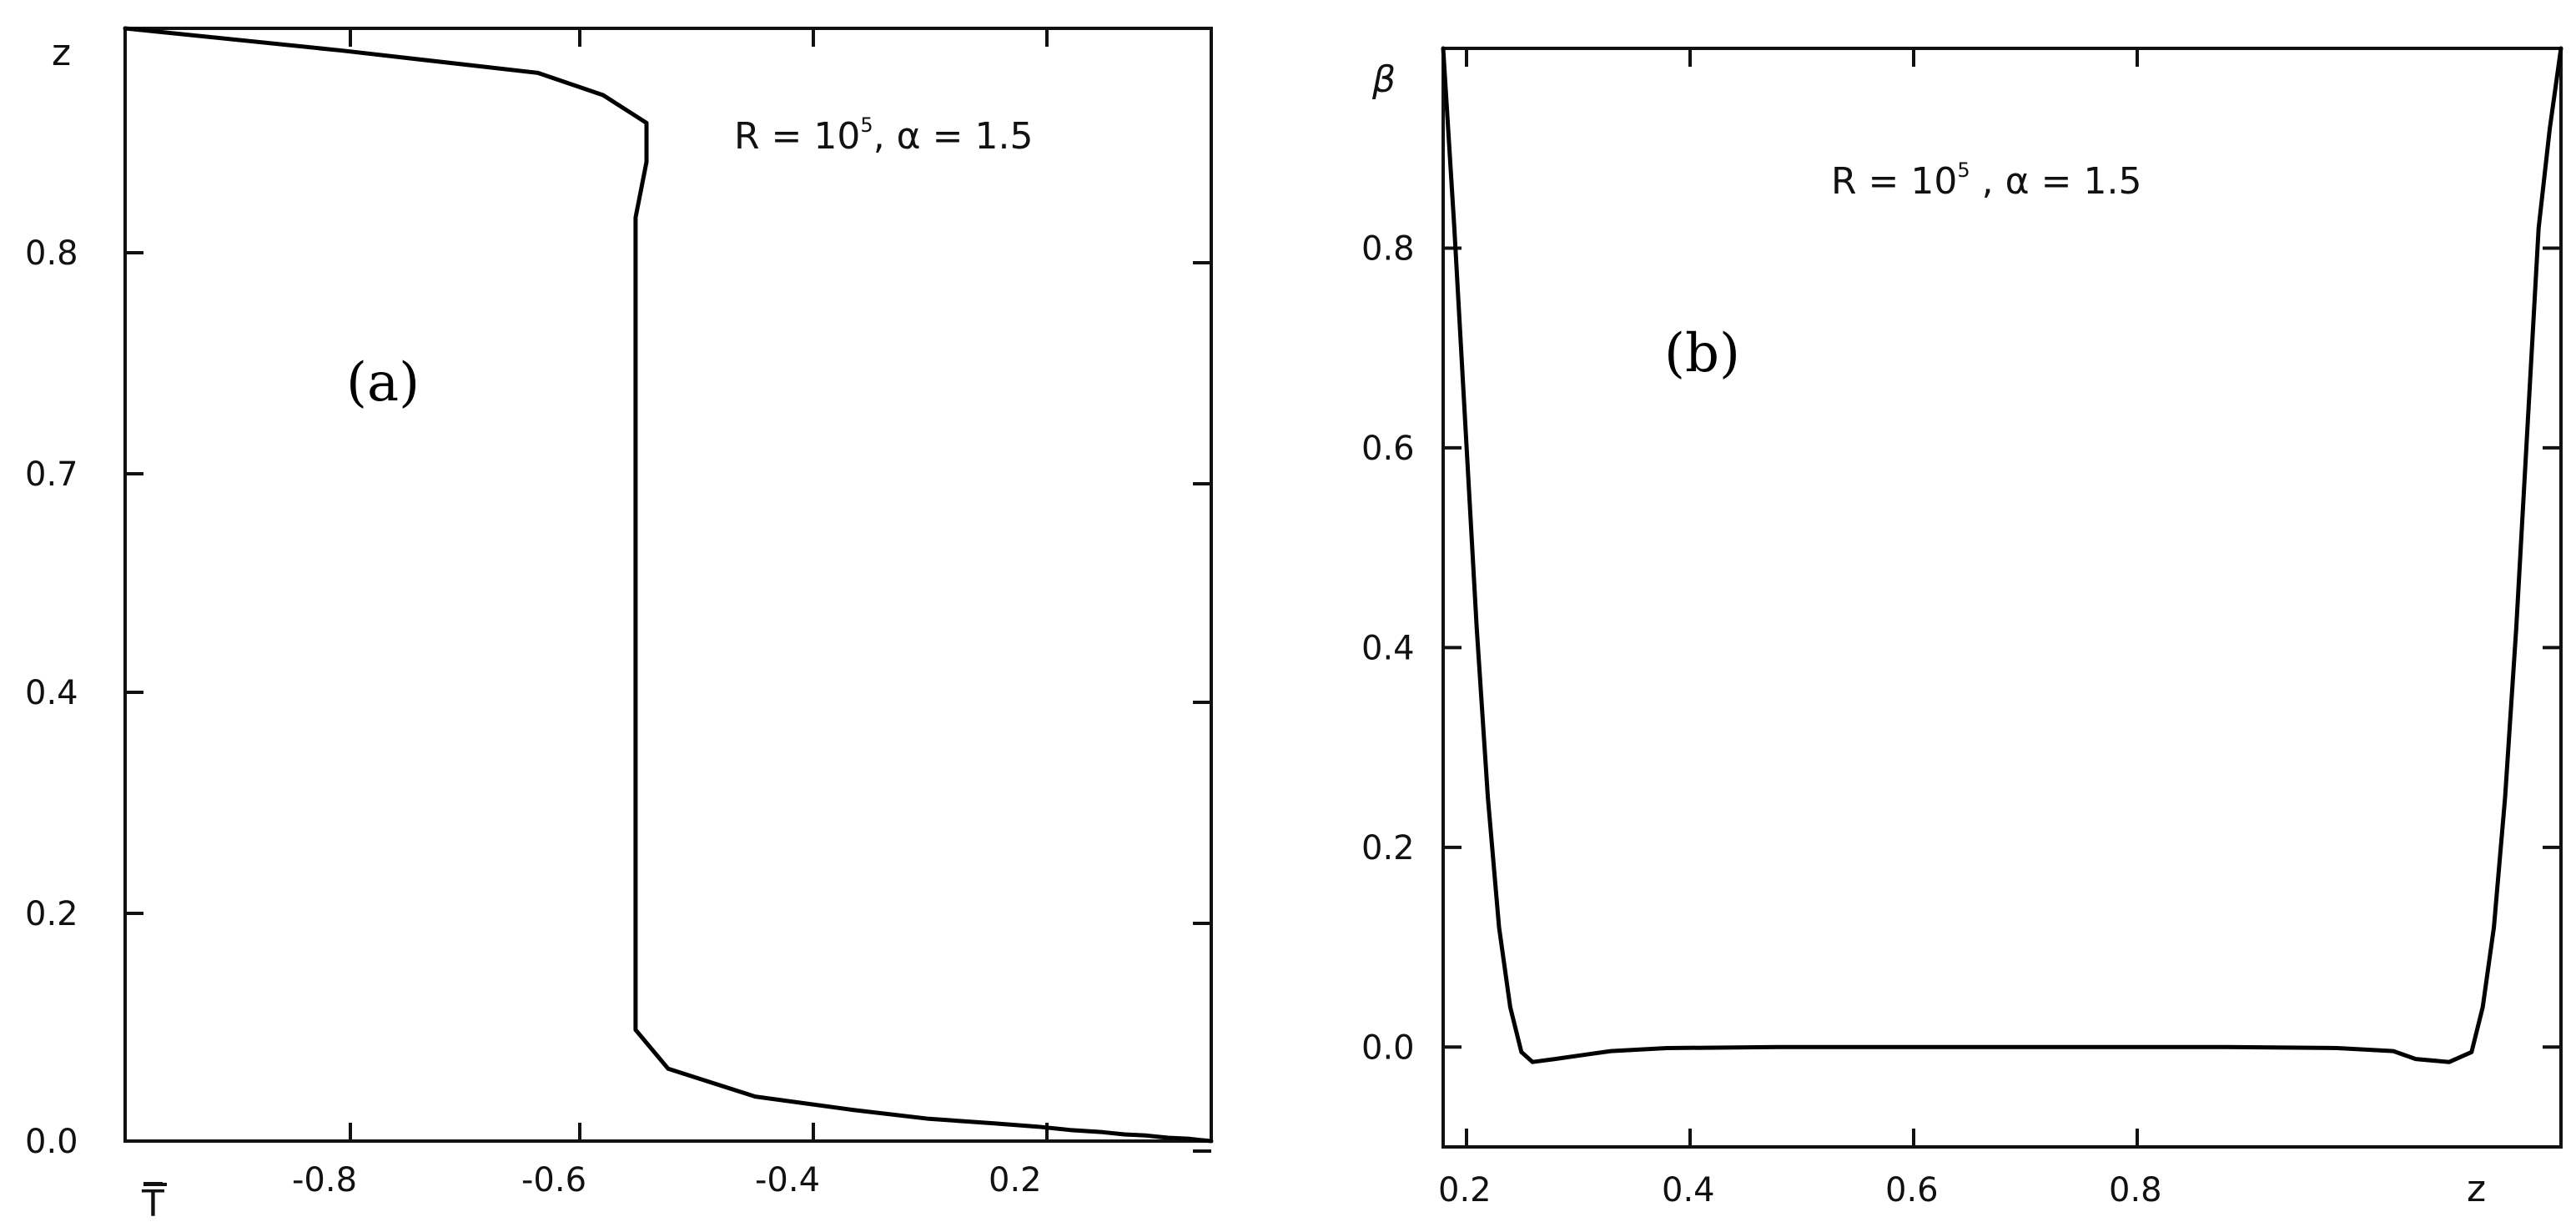 This screenshot has width=2576, height=1232. What do you see at coordinates (1894, 181) in the screenshot?
I see `annotation-b-base: R = 10` at bounding box center [1894, 181].